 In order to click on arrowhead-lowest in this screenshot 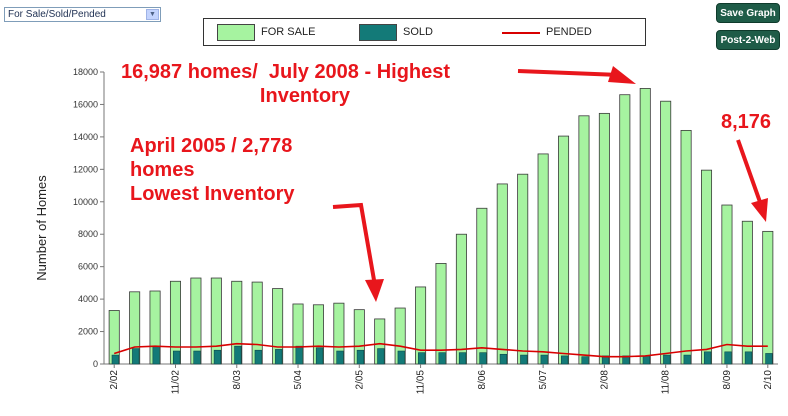, I will do `click(374, 290)`.